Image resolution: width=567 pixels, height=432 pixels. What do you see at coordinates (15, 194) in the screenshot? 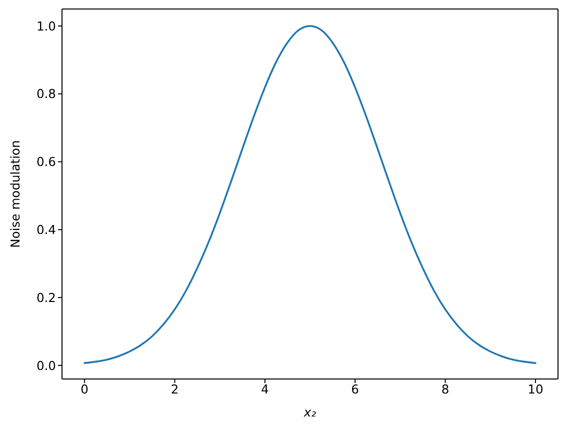
I see `y-axis-title: Noise modulation` at bounding box center [15, 194].